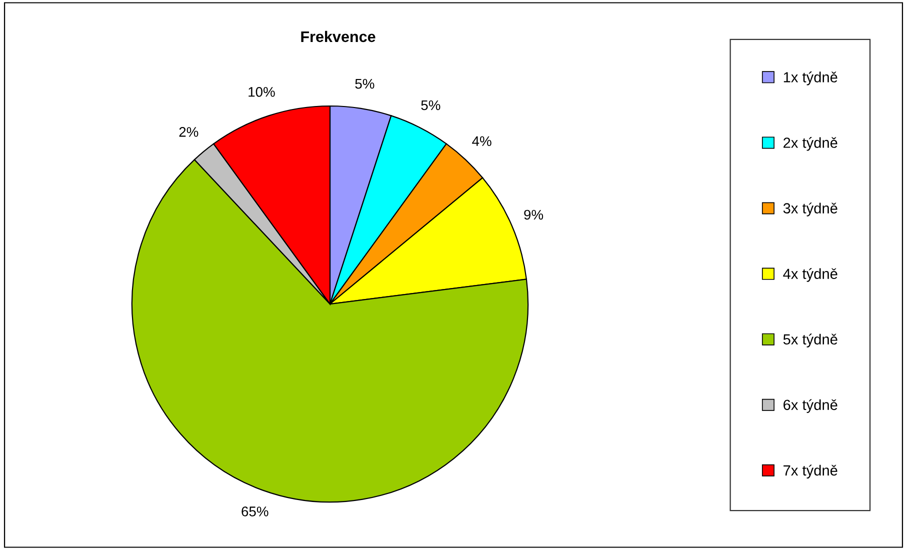  I want to click on chart-title: Frekvence, so click(338, 36).